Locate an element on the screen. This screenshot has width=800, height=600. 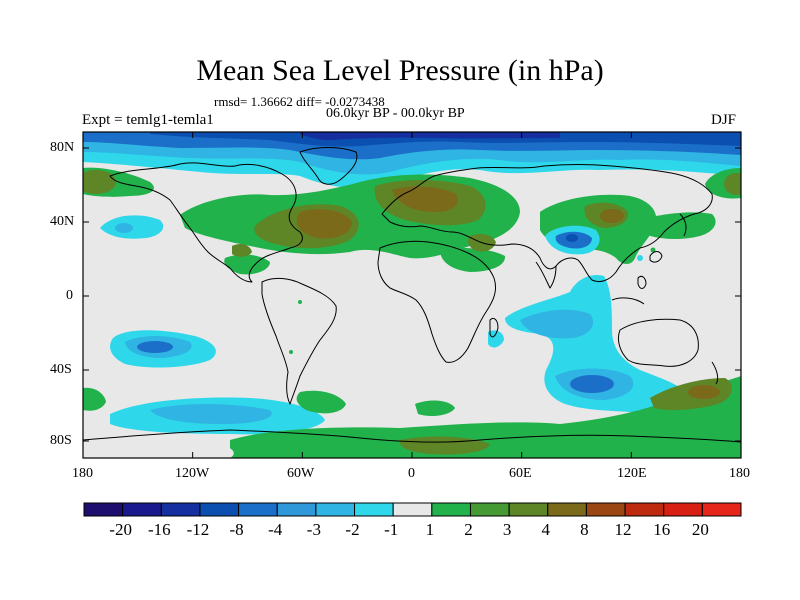
colorbar-label: 12 is located at coordinates (623, 529).